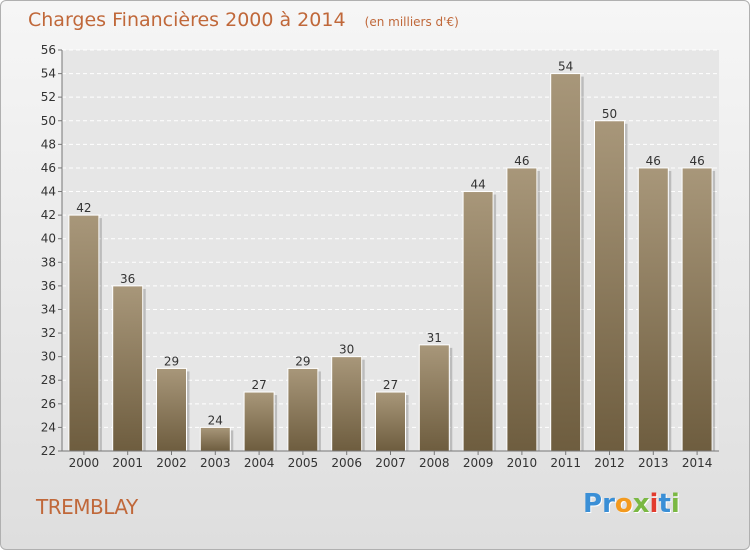 The height and width of the screenshot is (550, 750). What do you see at coordinates (83, 208) in the screenshot?
I see `value-label-2000: 42` at bounding box center [83, 208].